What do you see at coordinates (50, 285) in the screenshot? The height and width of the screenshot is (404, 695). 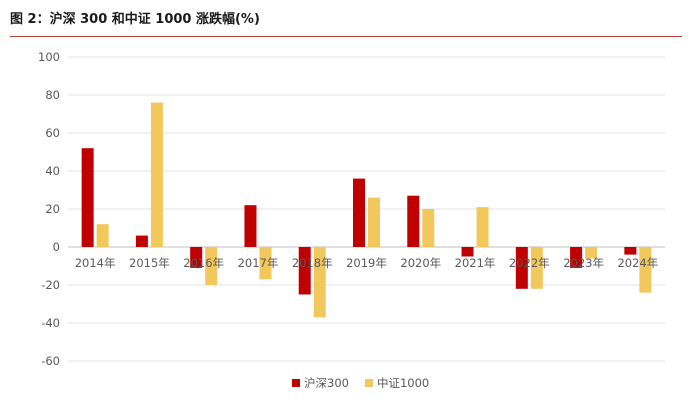 I see `y-tick-label: -20` at bounding box center [50, 285].